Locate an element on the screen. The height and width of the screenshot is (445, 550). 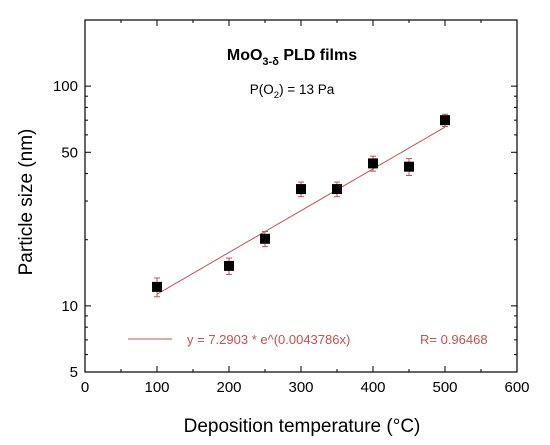
chart-subtitle: P(O2) = 13 Pa is located at coordinates (292, 91).